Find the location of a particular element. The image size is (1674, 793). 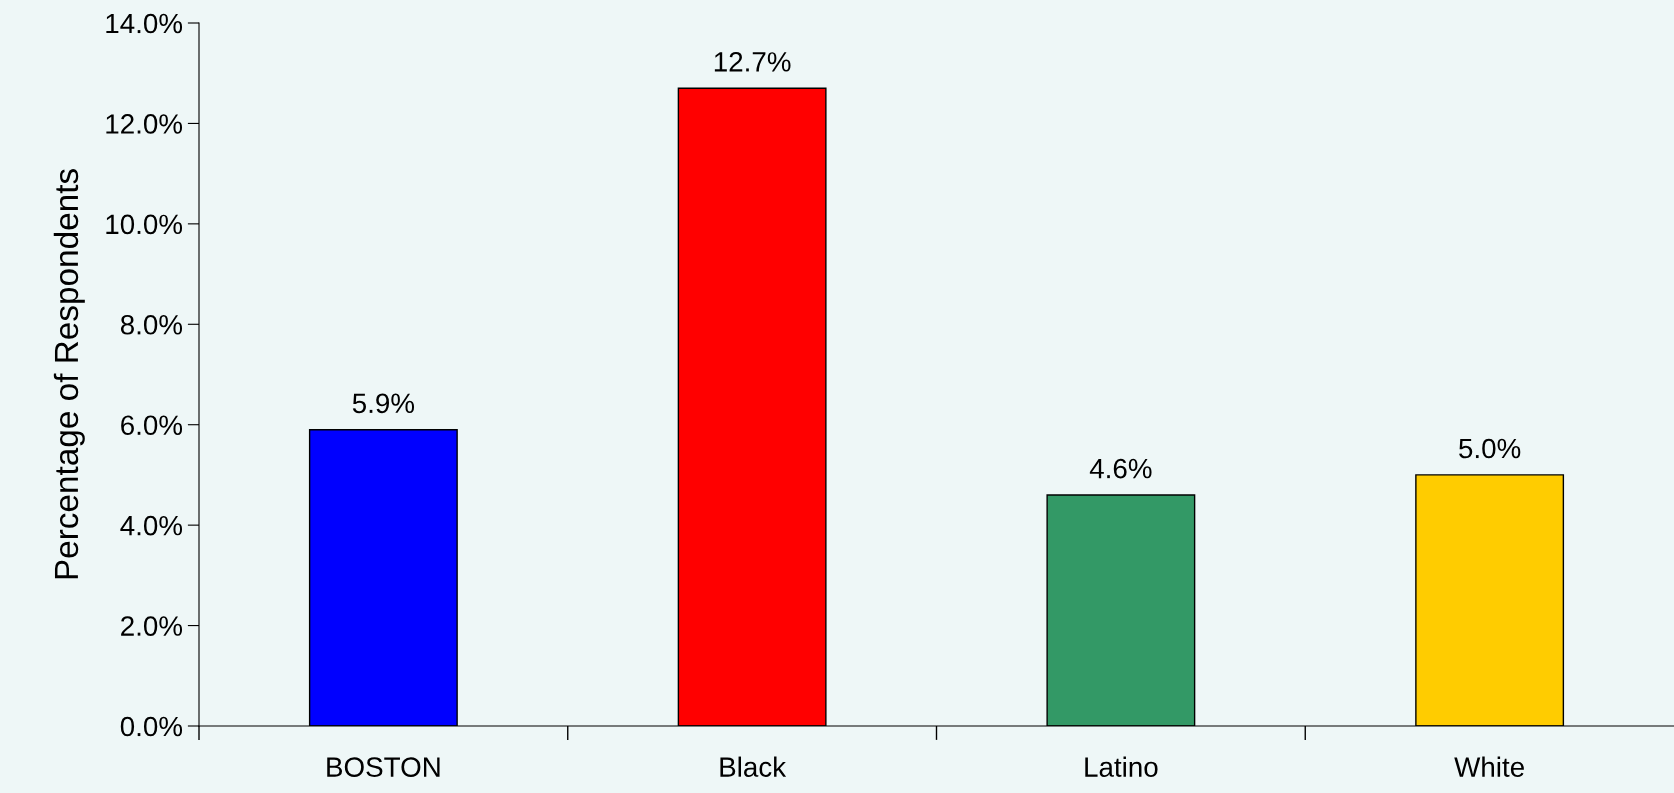

x-tick-label: Black is located at coordinates (753, 766).